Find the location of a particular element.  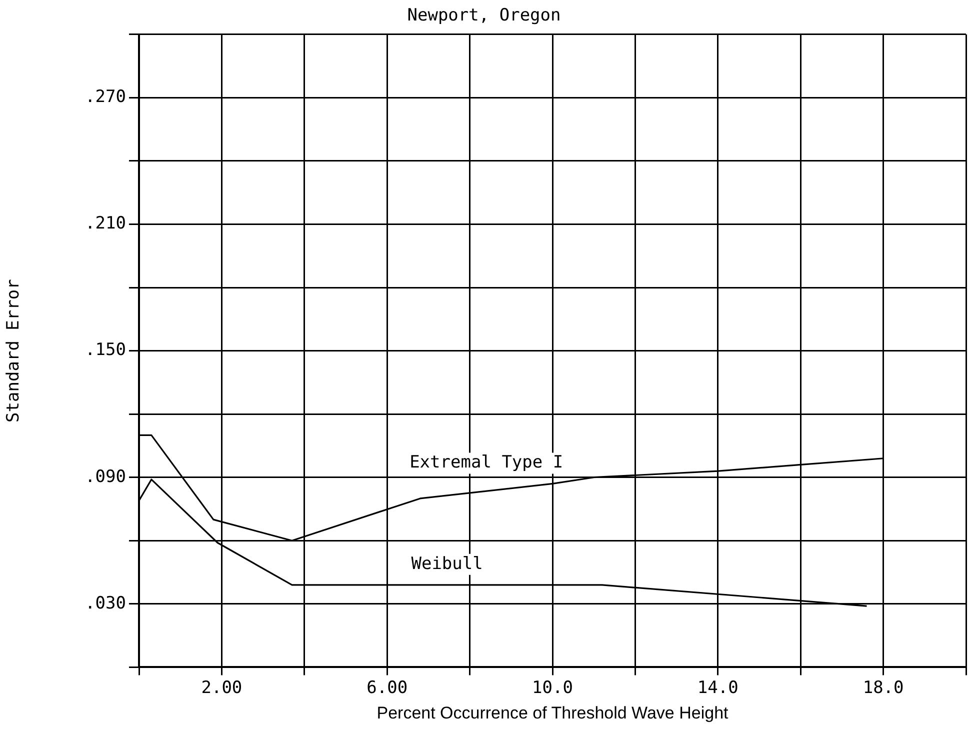

x-tick-label: 2.00 is located at coordinates (221, 688).